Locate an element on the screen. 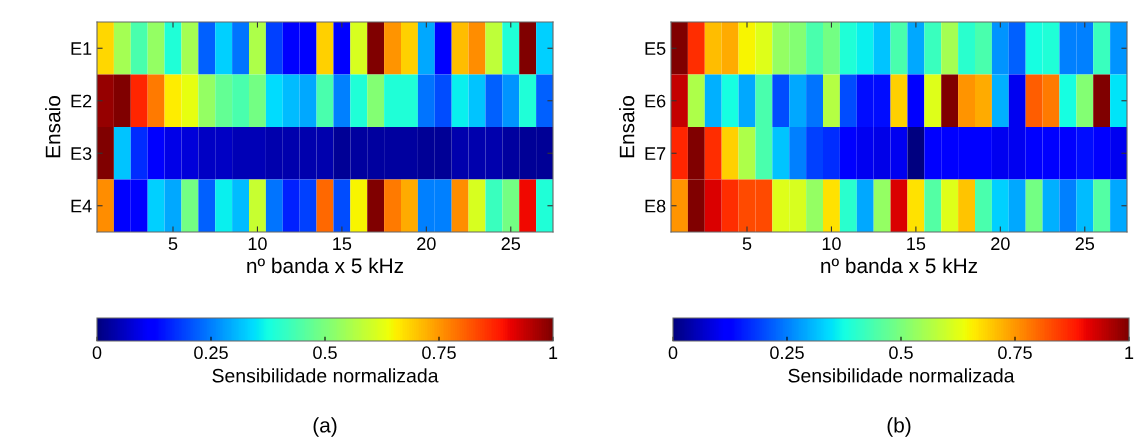 The width and height of the screenshot is (1134, 437). y-tick-label: E1 is located at coordinates (81, 48).